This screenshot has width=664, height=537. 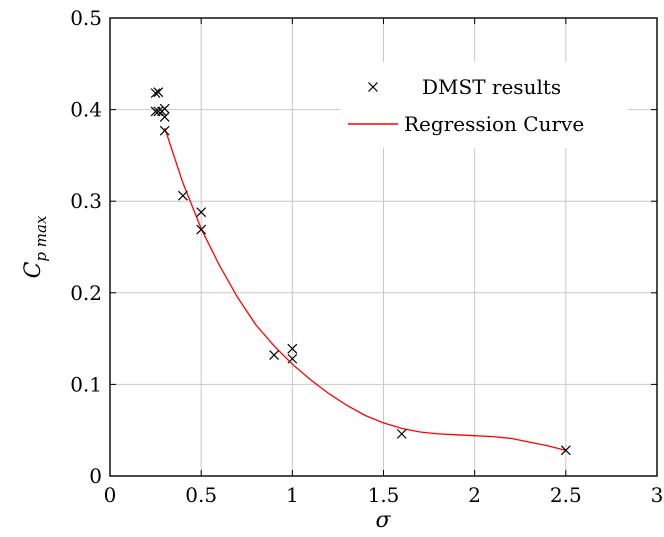 What do you see at coordinates (474, 495) in the screenshot?
I see `x-tick-label: 2` at bounding box center [474, 495].